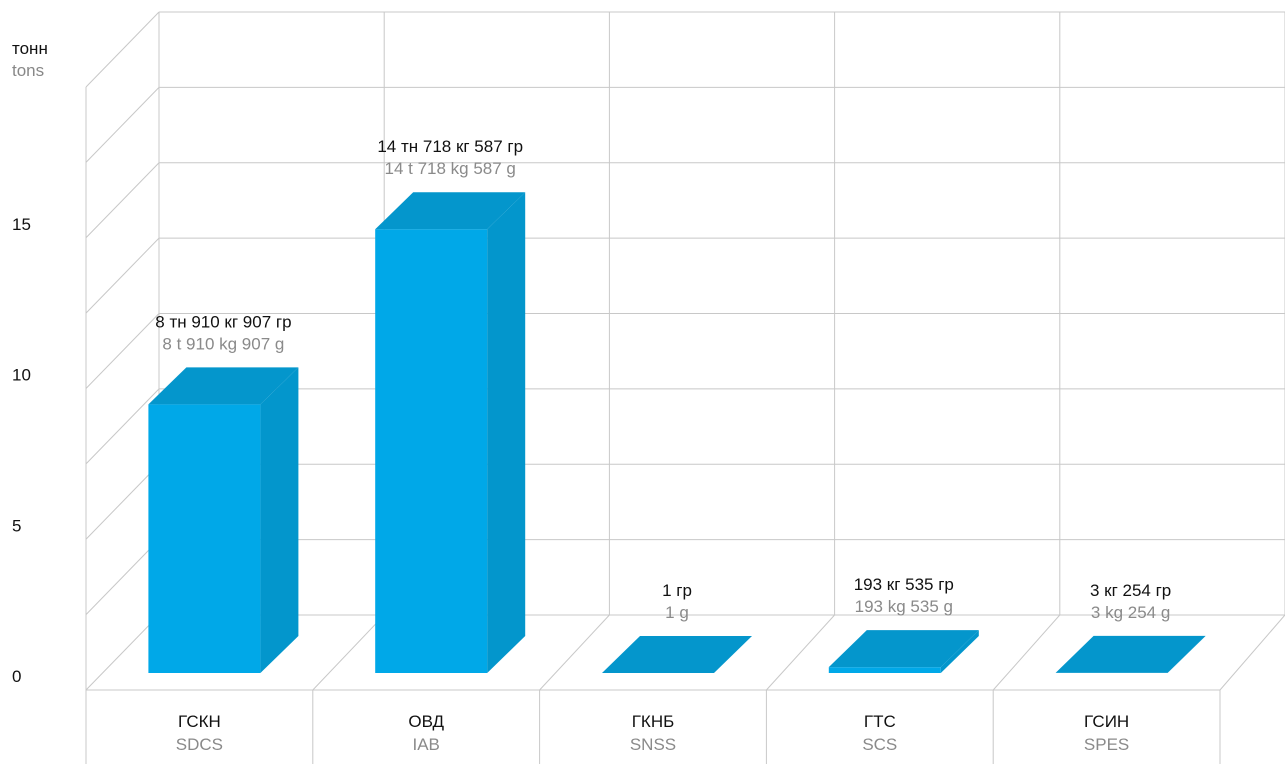  I want to click on category-label-ru: ГСИН, so click(1106, 721).